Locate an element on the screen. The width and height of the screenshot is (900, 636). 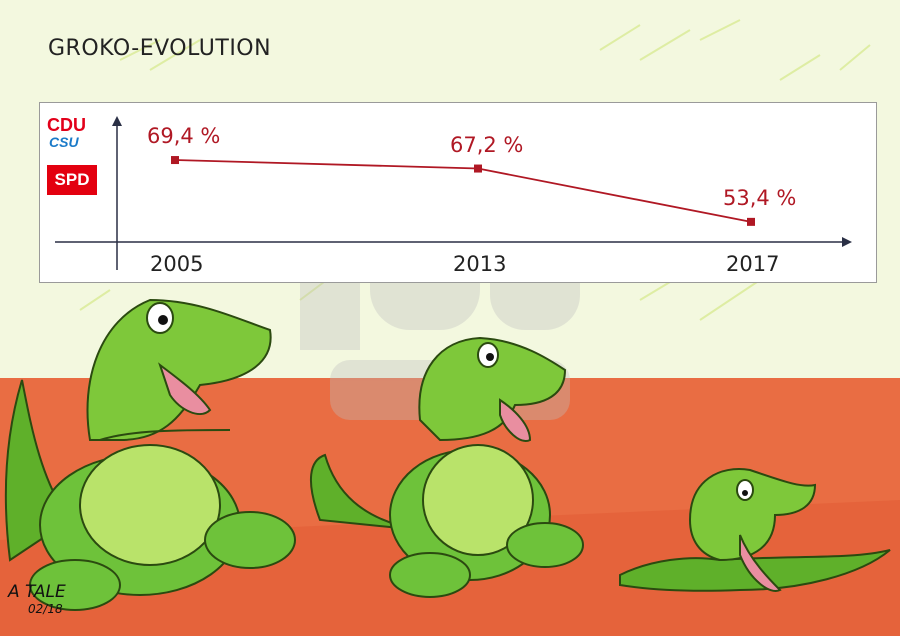
csu-logo-text: CSU is located at coordinates (64, 142).